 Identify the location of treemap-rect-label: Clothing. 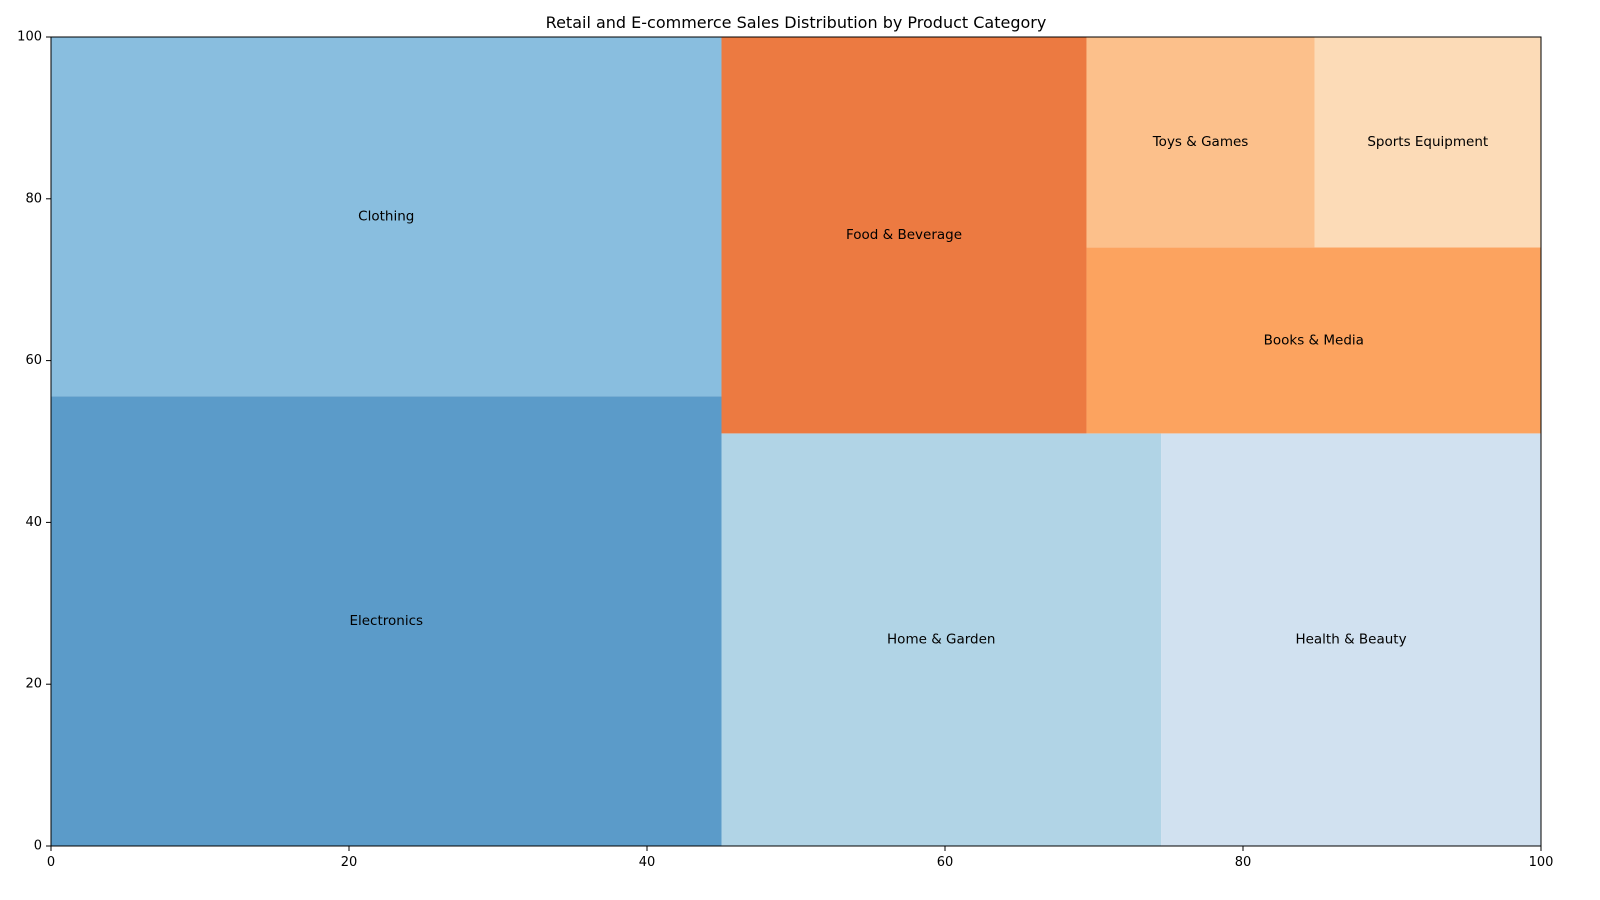
(386, 217).